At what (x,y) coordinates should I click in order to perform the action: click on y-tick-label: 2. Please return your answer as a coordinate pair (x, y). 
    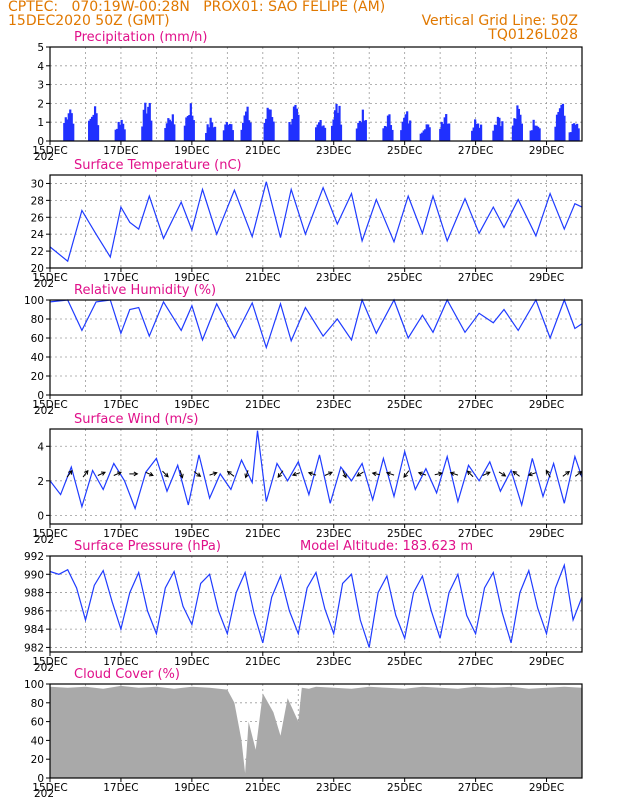
    Looking at the image, I should click on (40, 482).